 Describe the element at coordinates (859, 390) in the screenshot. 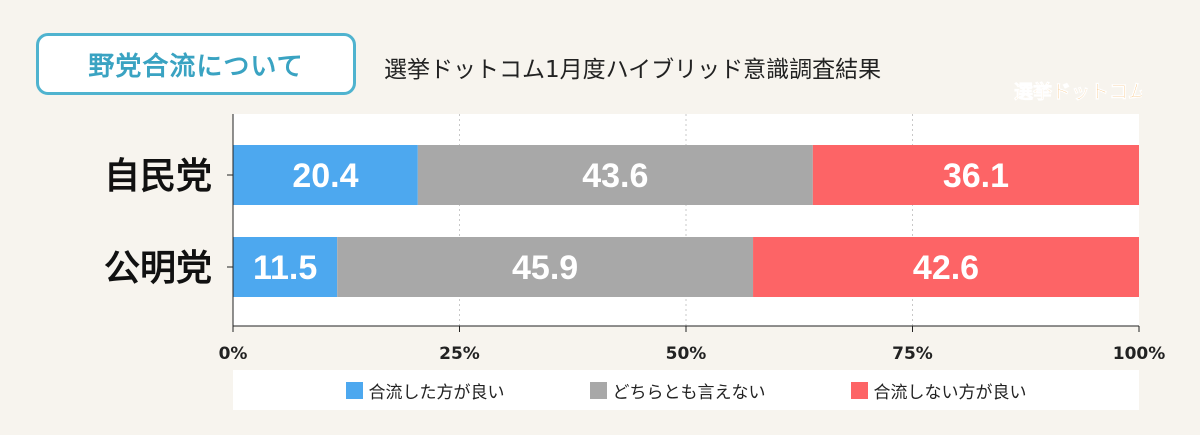

I see `legend-swatch-disagree` at that location.